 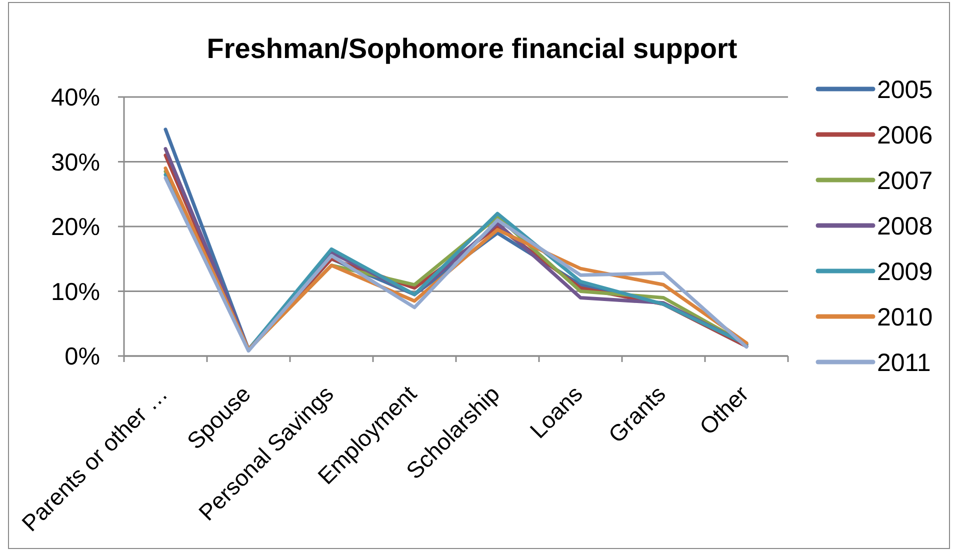 What do you see at coordinates (75, 292) in the screenshot?
I see `y-tick-label: 10%` at bounding box center [75, 292].